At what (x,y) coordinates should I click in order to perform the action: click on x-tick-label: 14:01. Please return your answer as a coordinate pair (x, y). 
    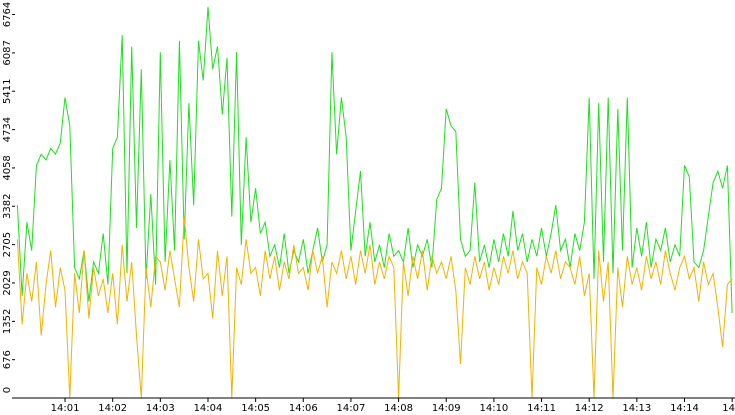
    Looking at the image, I should click on (65, 408).